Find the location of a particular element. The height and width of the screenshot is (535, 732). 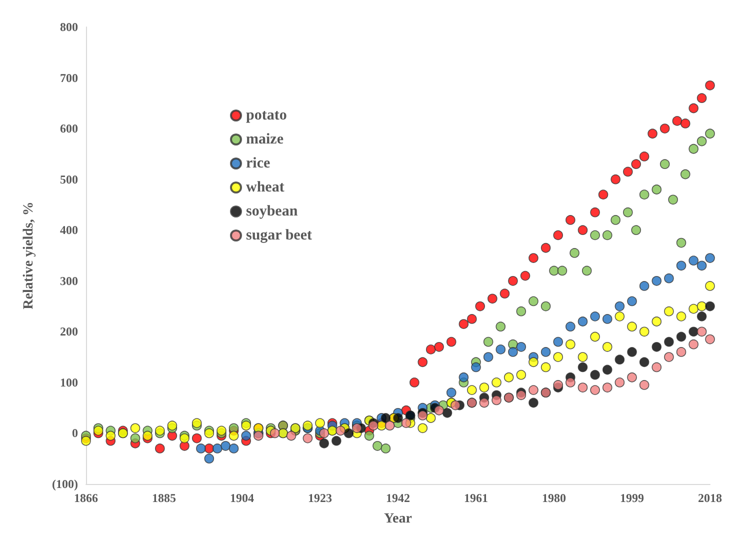

x-tick-label: 1885 is located at coordinates (164, 498).